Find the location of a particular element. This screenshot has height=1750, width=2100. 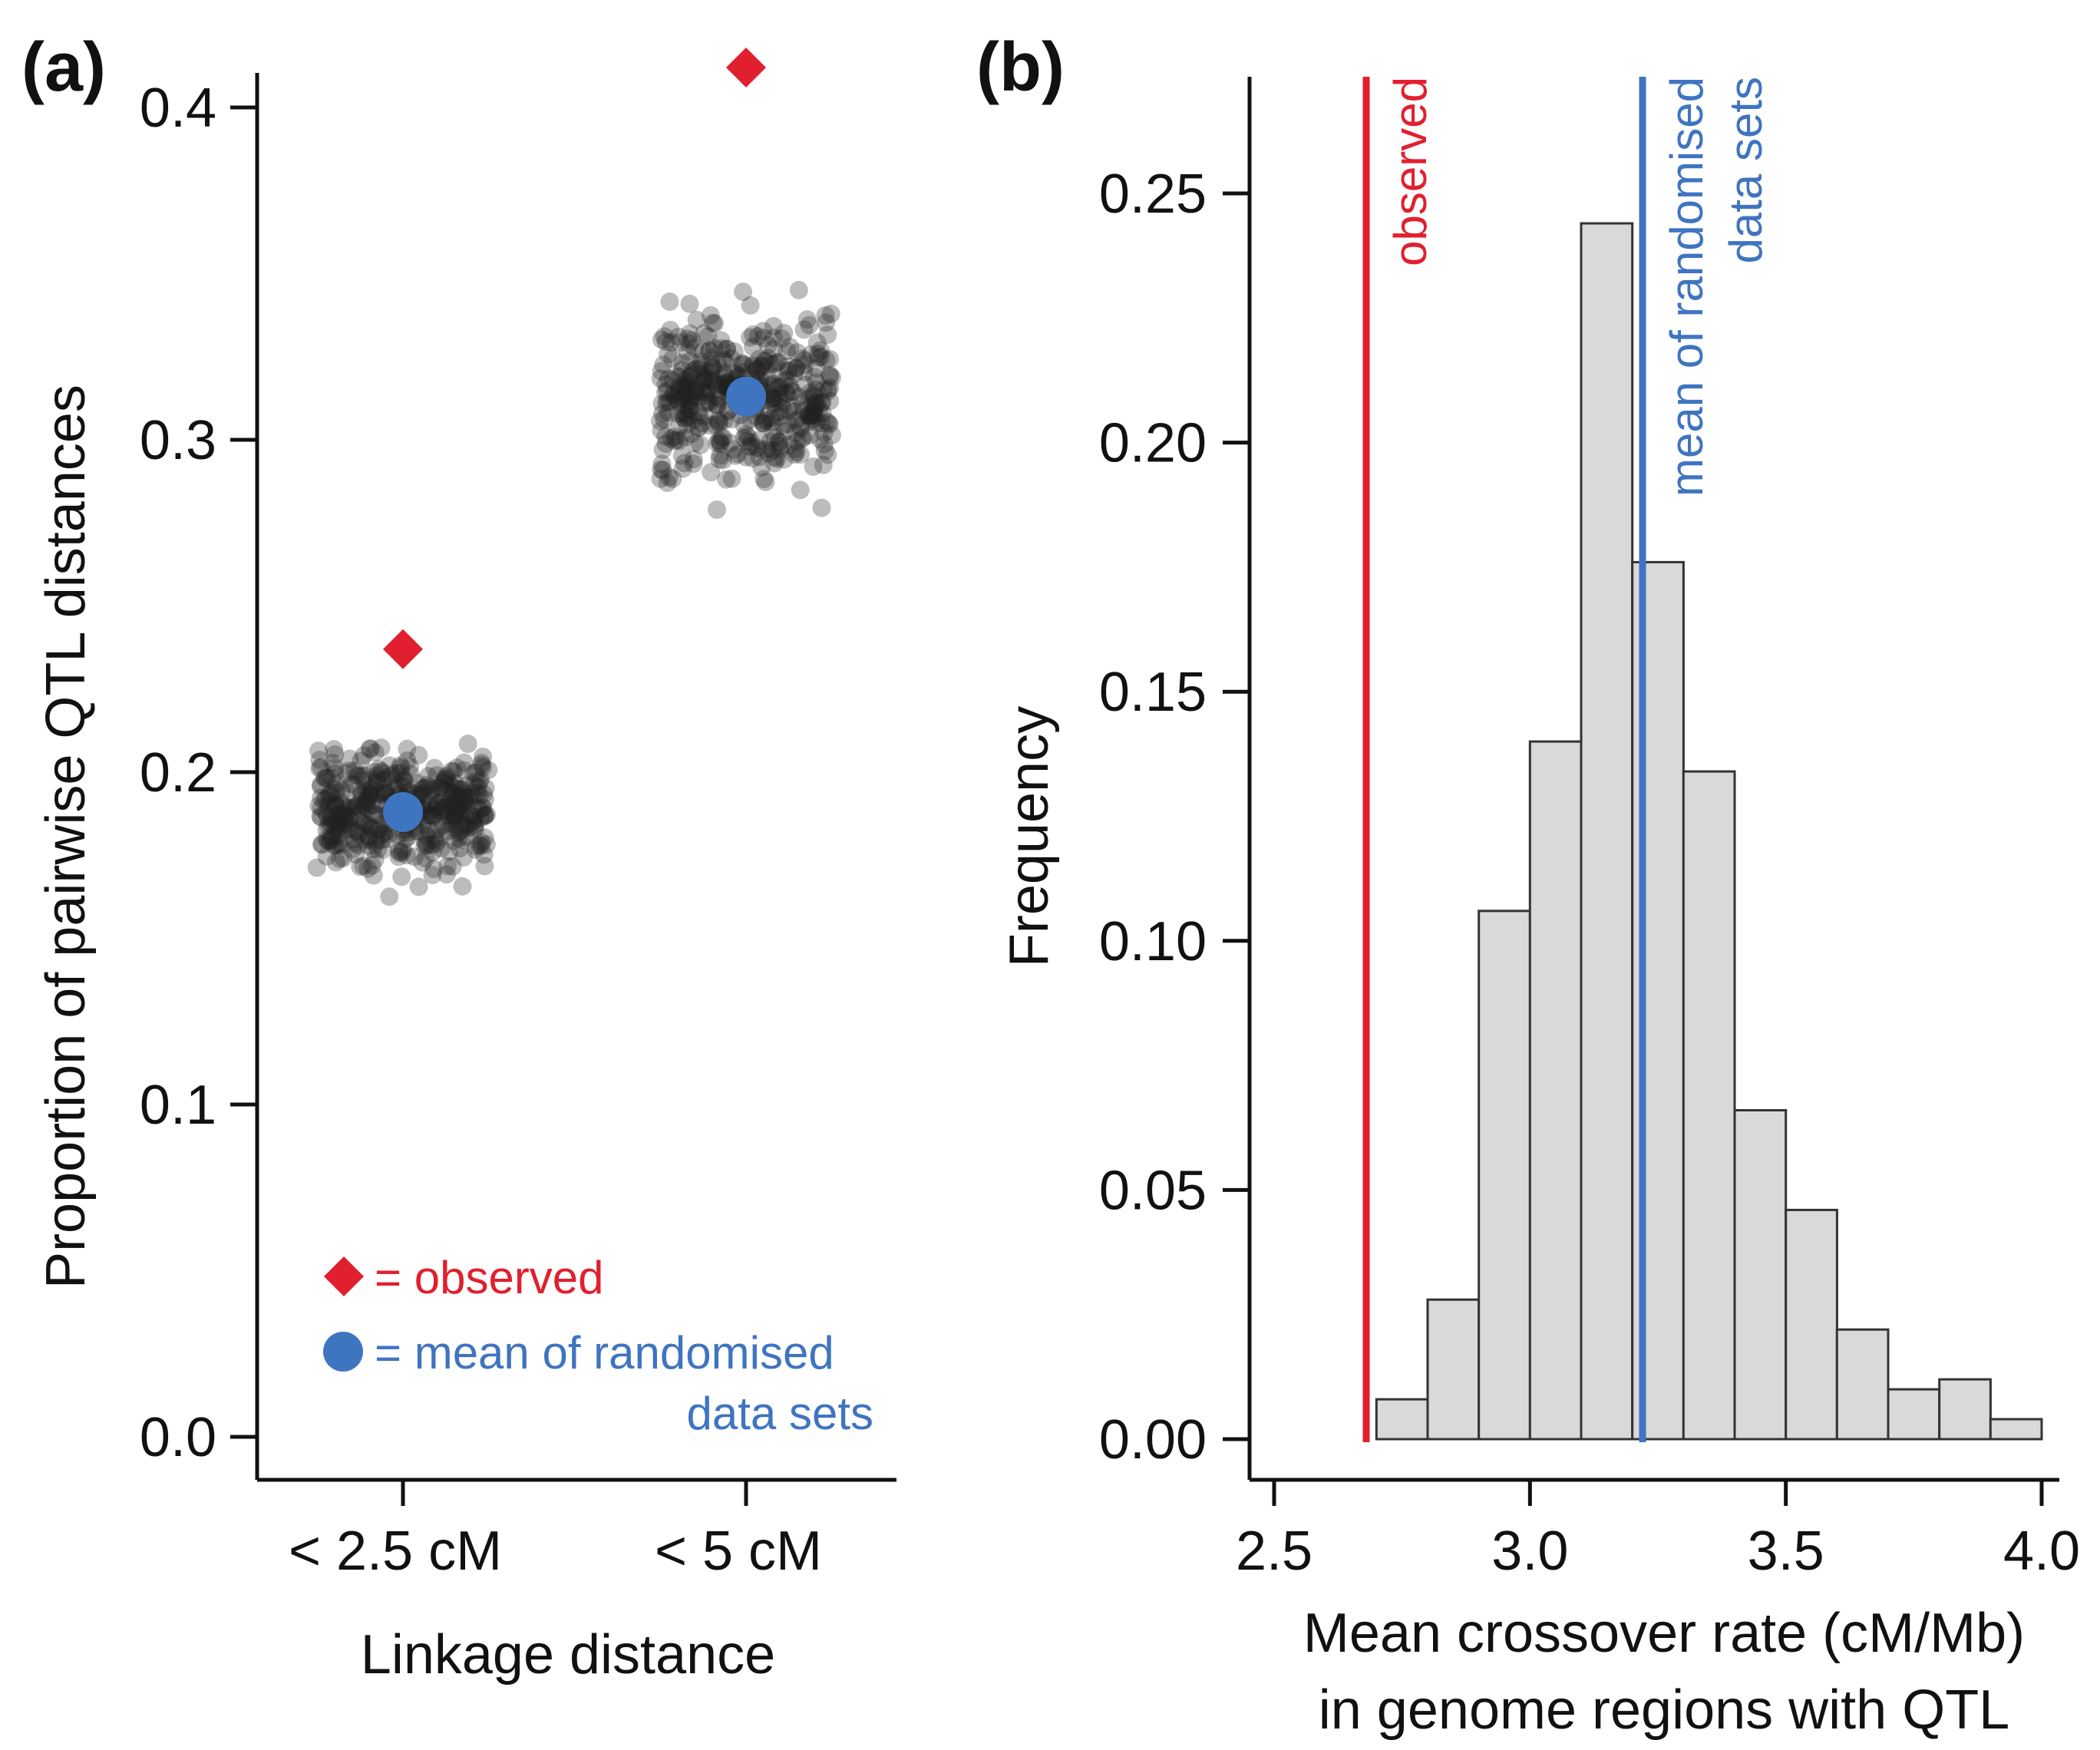

panel-b-y-tick-label: 0.10 is located at coordinates (1153, 942).